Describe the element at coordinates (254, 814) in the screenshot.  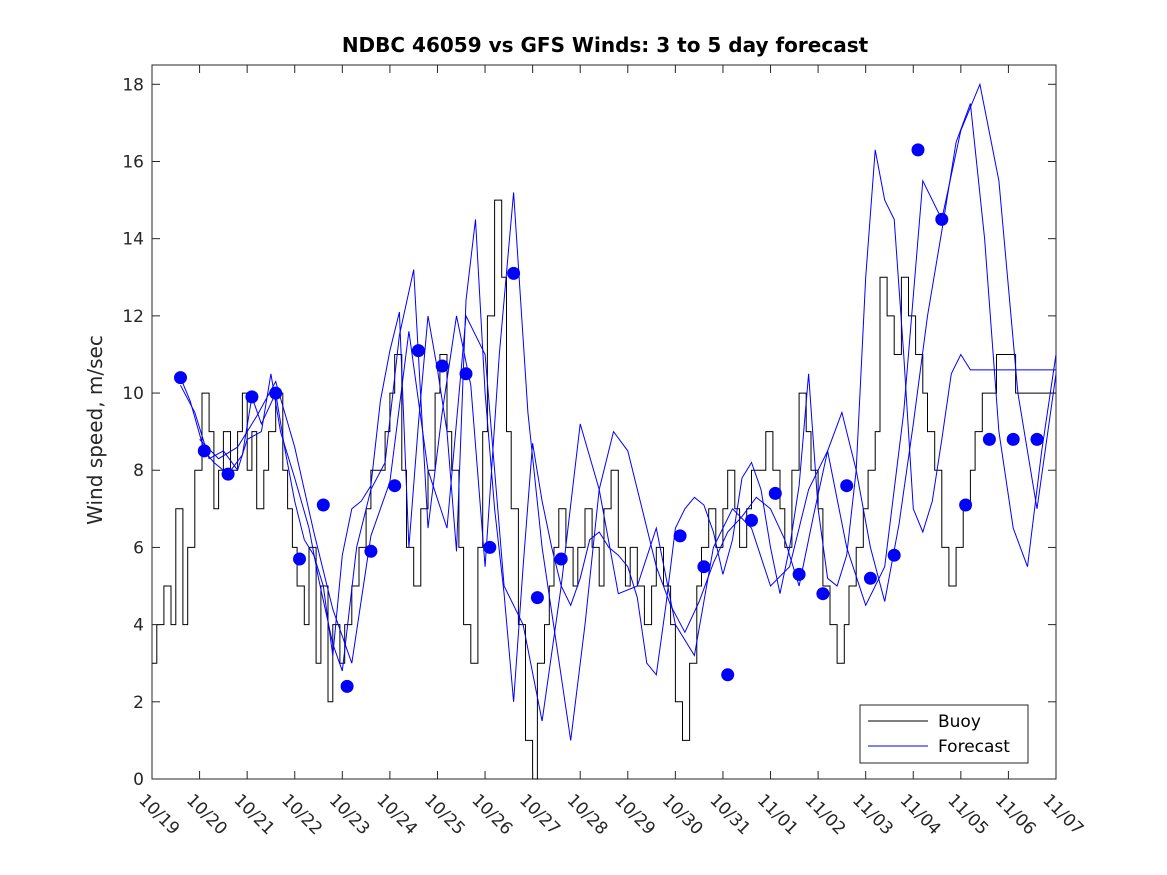
I see `x-tick-label: 10/21` at that location.